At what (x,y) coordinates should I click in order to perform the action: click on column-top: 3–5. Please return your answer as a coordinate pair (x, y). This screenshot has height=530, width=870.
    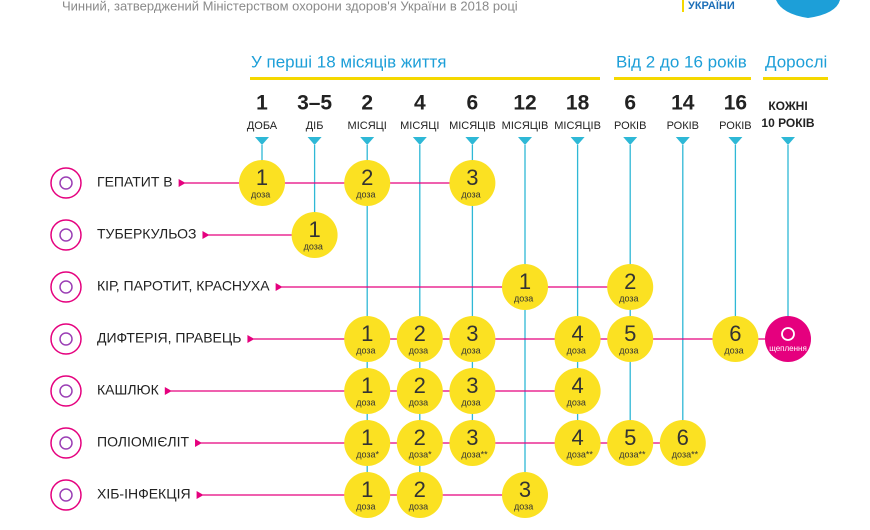
    Looking at the image, I should click on (314, 103).